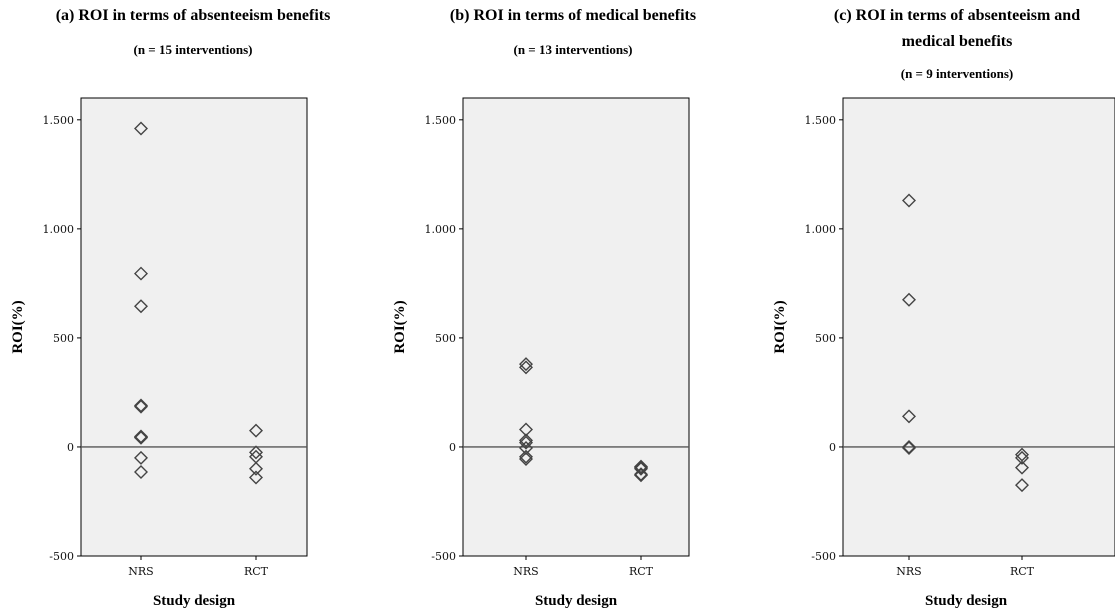 The height and width of the screenshot is (612, 1115). I want to click on panel-c-y-tick-label: 0, so click(832, 447).